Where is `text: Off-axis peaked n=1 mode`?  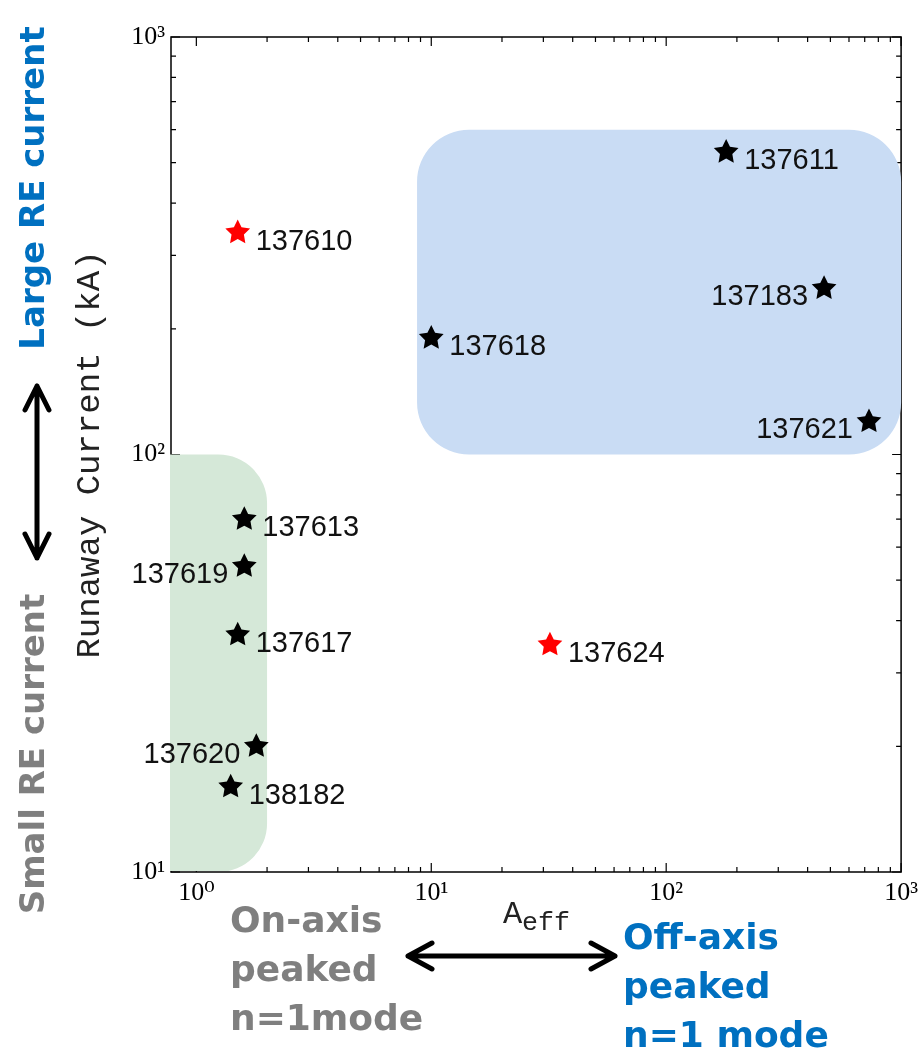 text: Off-axis peaked n=1 mode is located at coordinates (726, 986).